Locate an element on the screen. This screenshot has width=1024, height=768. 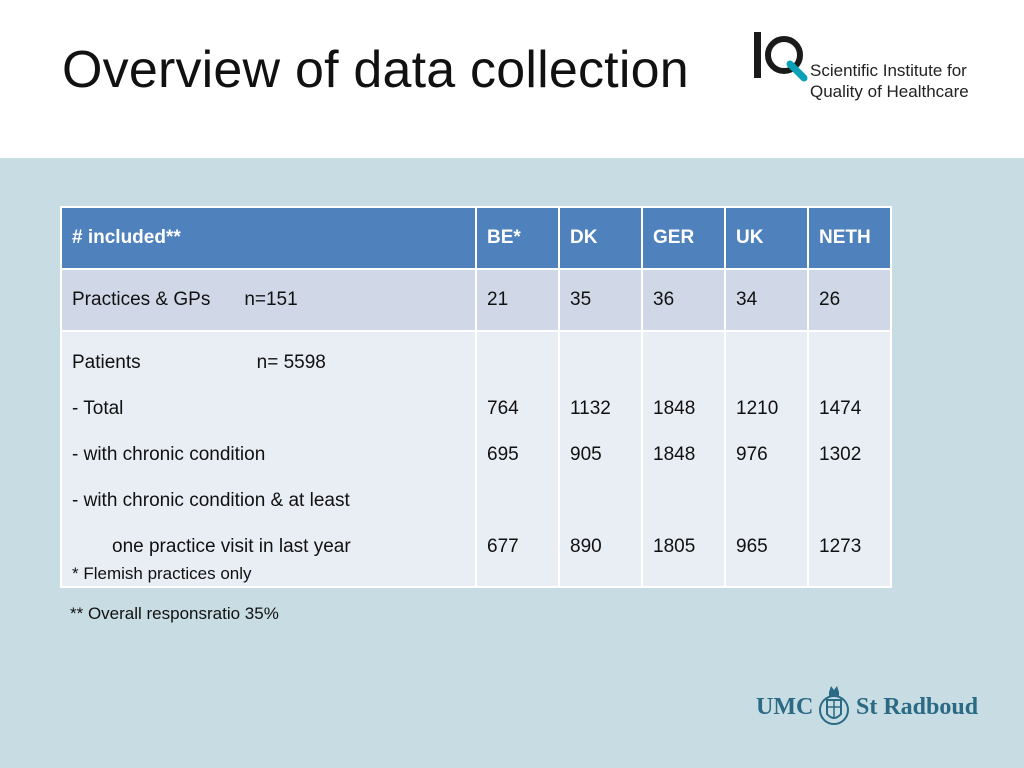
umc-logo-right-text: St Radboud is located at coordinates (917, 707).